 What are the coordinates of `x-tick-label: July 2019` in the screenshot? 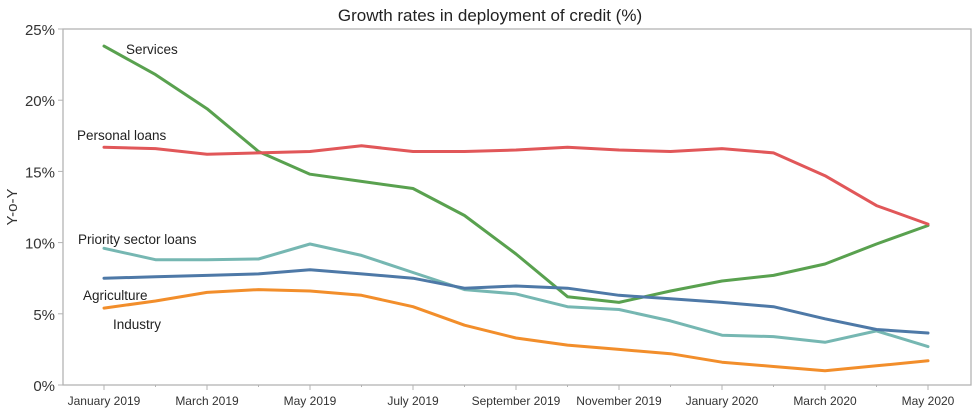 It's located at (413, 401).